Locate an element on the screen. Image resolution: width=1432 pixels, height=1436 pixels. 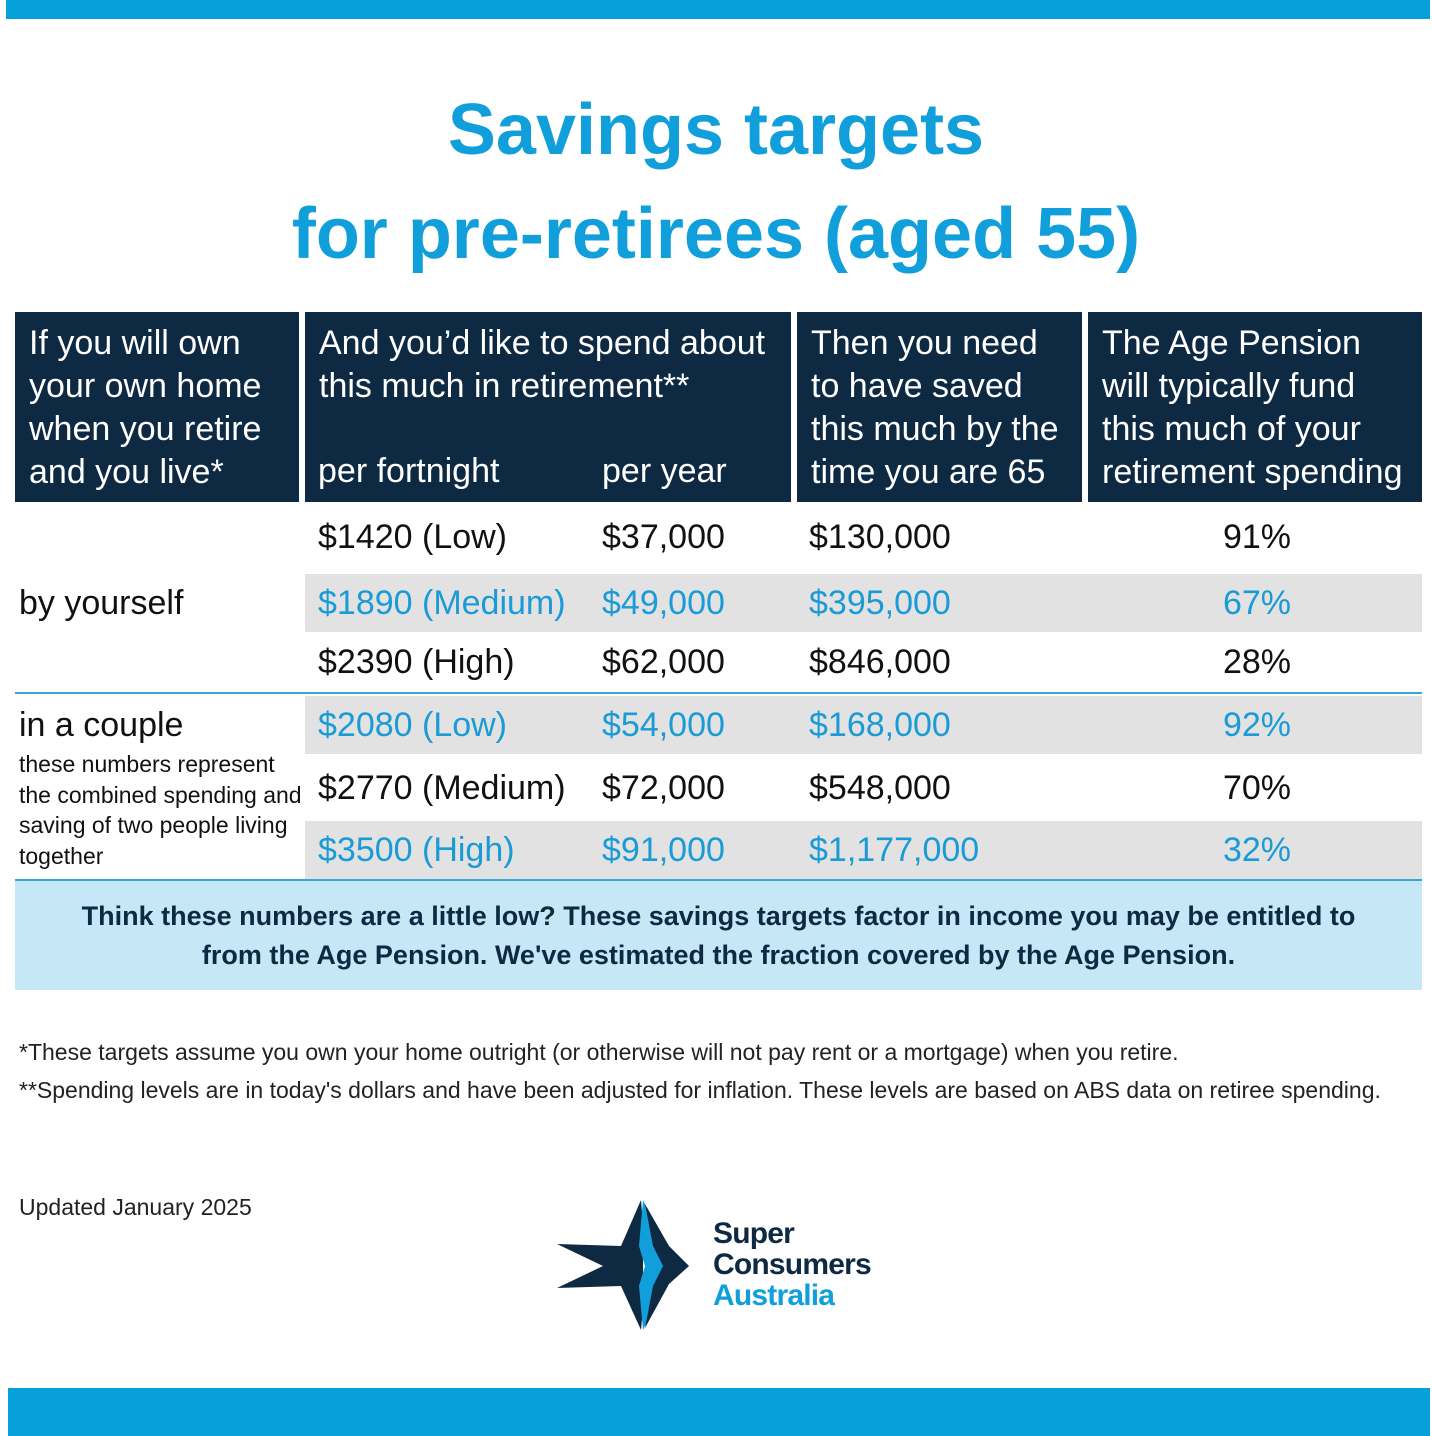
table-cell-year: $62,000 is located at coordinates (663, 662).